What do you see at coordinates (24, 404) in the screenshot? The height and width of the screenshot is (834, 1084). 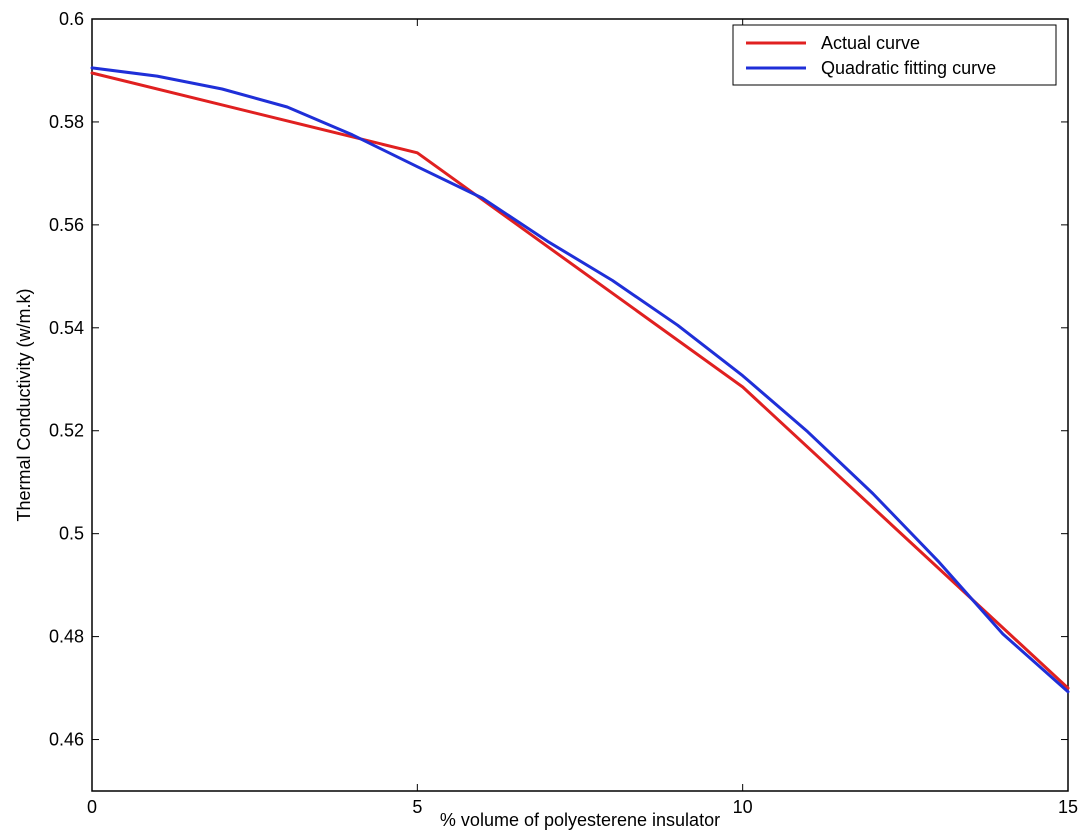 I see `y-axis-label: Thermal Conductivity (w/m.k)` at bounding box center [24, 404].